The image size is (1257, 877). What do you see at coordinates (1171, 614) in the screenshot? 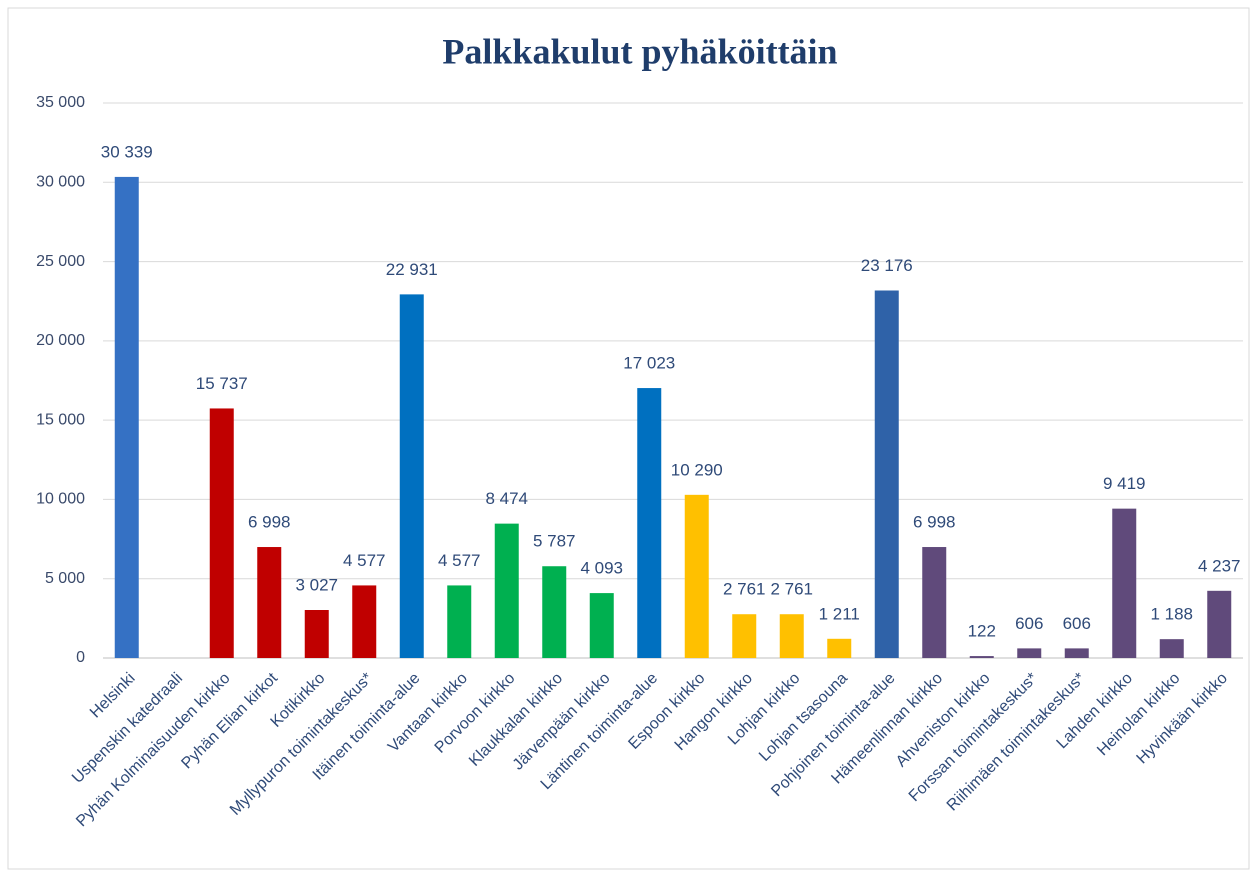
I see `value-label: 1 188` at bounding box center [1171, 614].